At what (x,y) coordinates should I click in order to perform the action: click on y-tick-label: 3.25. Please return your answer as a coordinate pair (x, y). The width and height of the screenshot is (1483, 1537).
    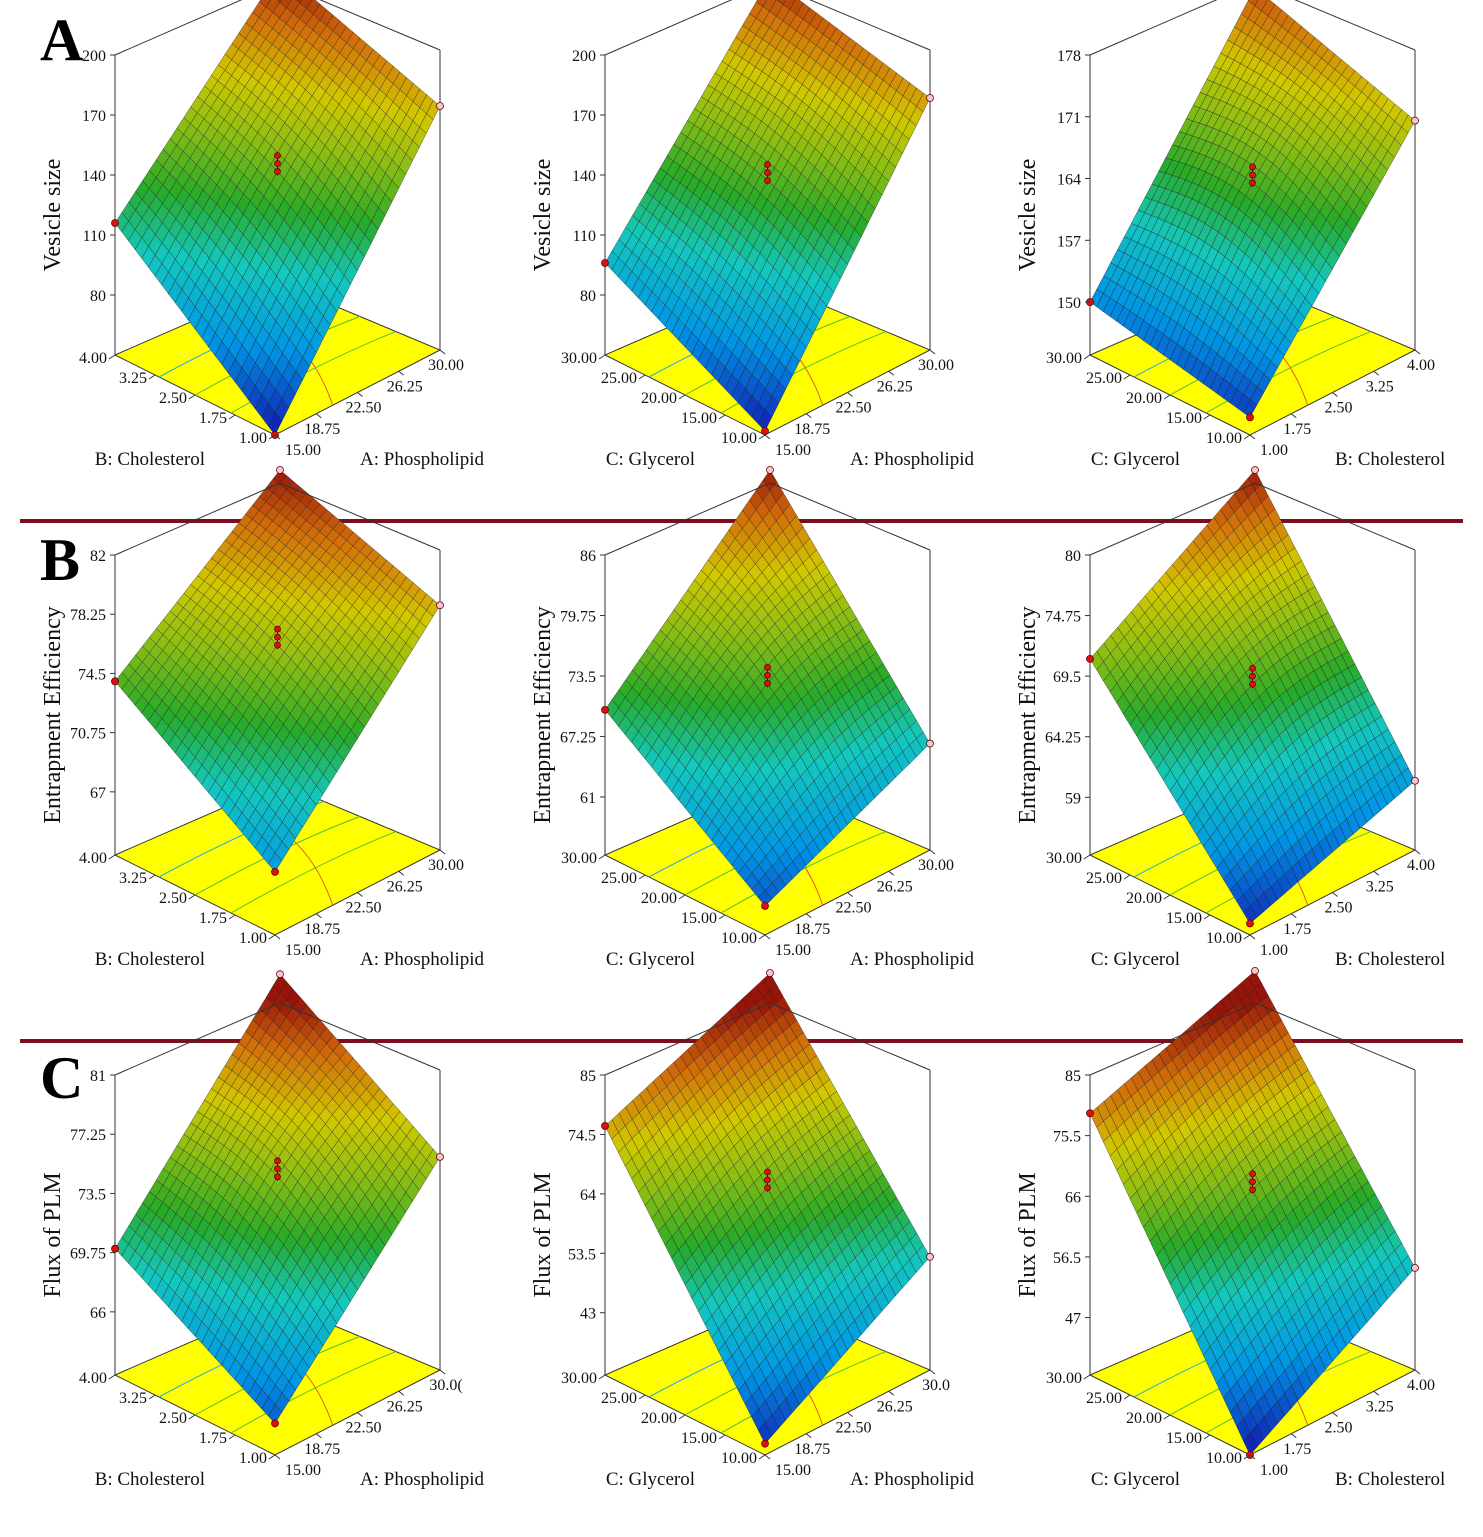
    Looking at the image, I should click on (133, 878).